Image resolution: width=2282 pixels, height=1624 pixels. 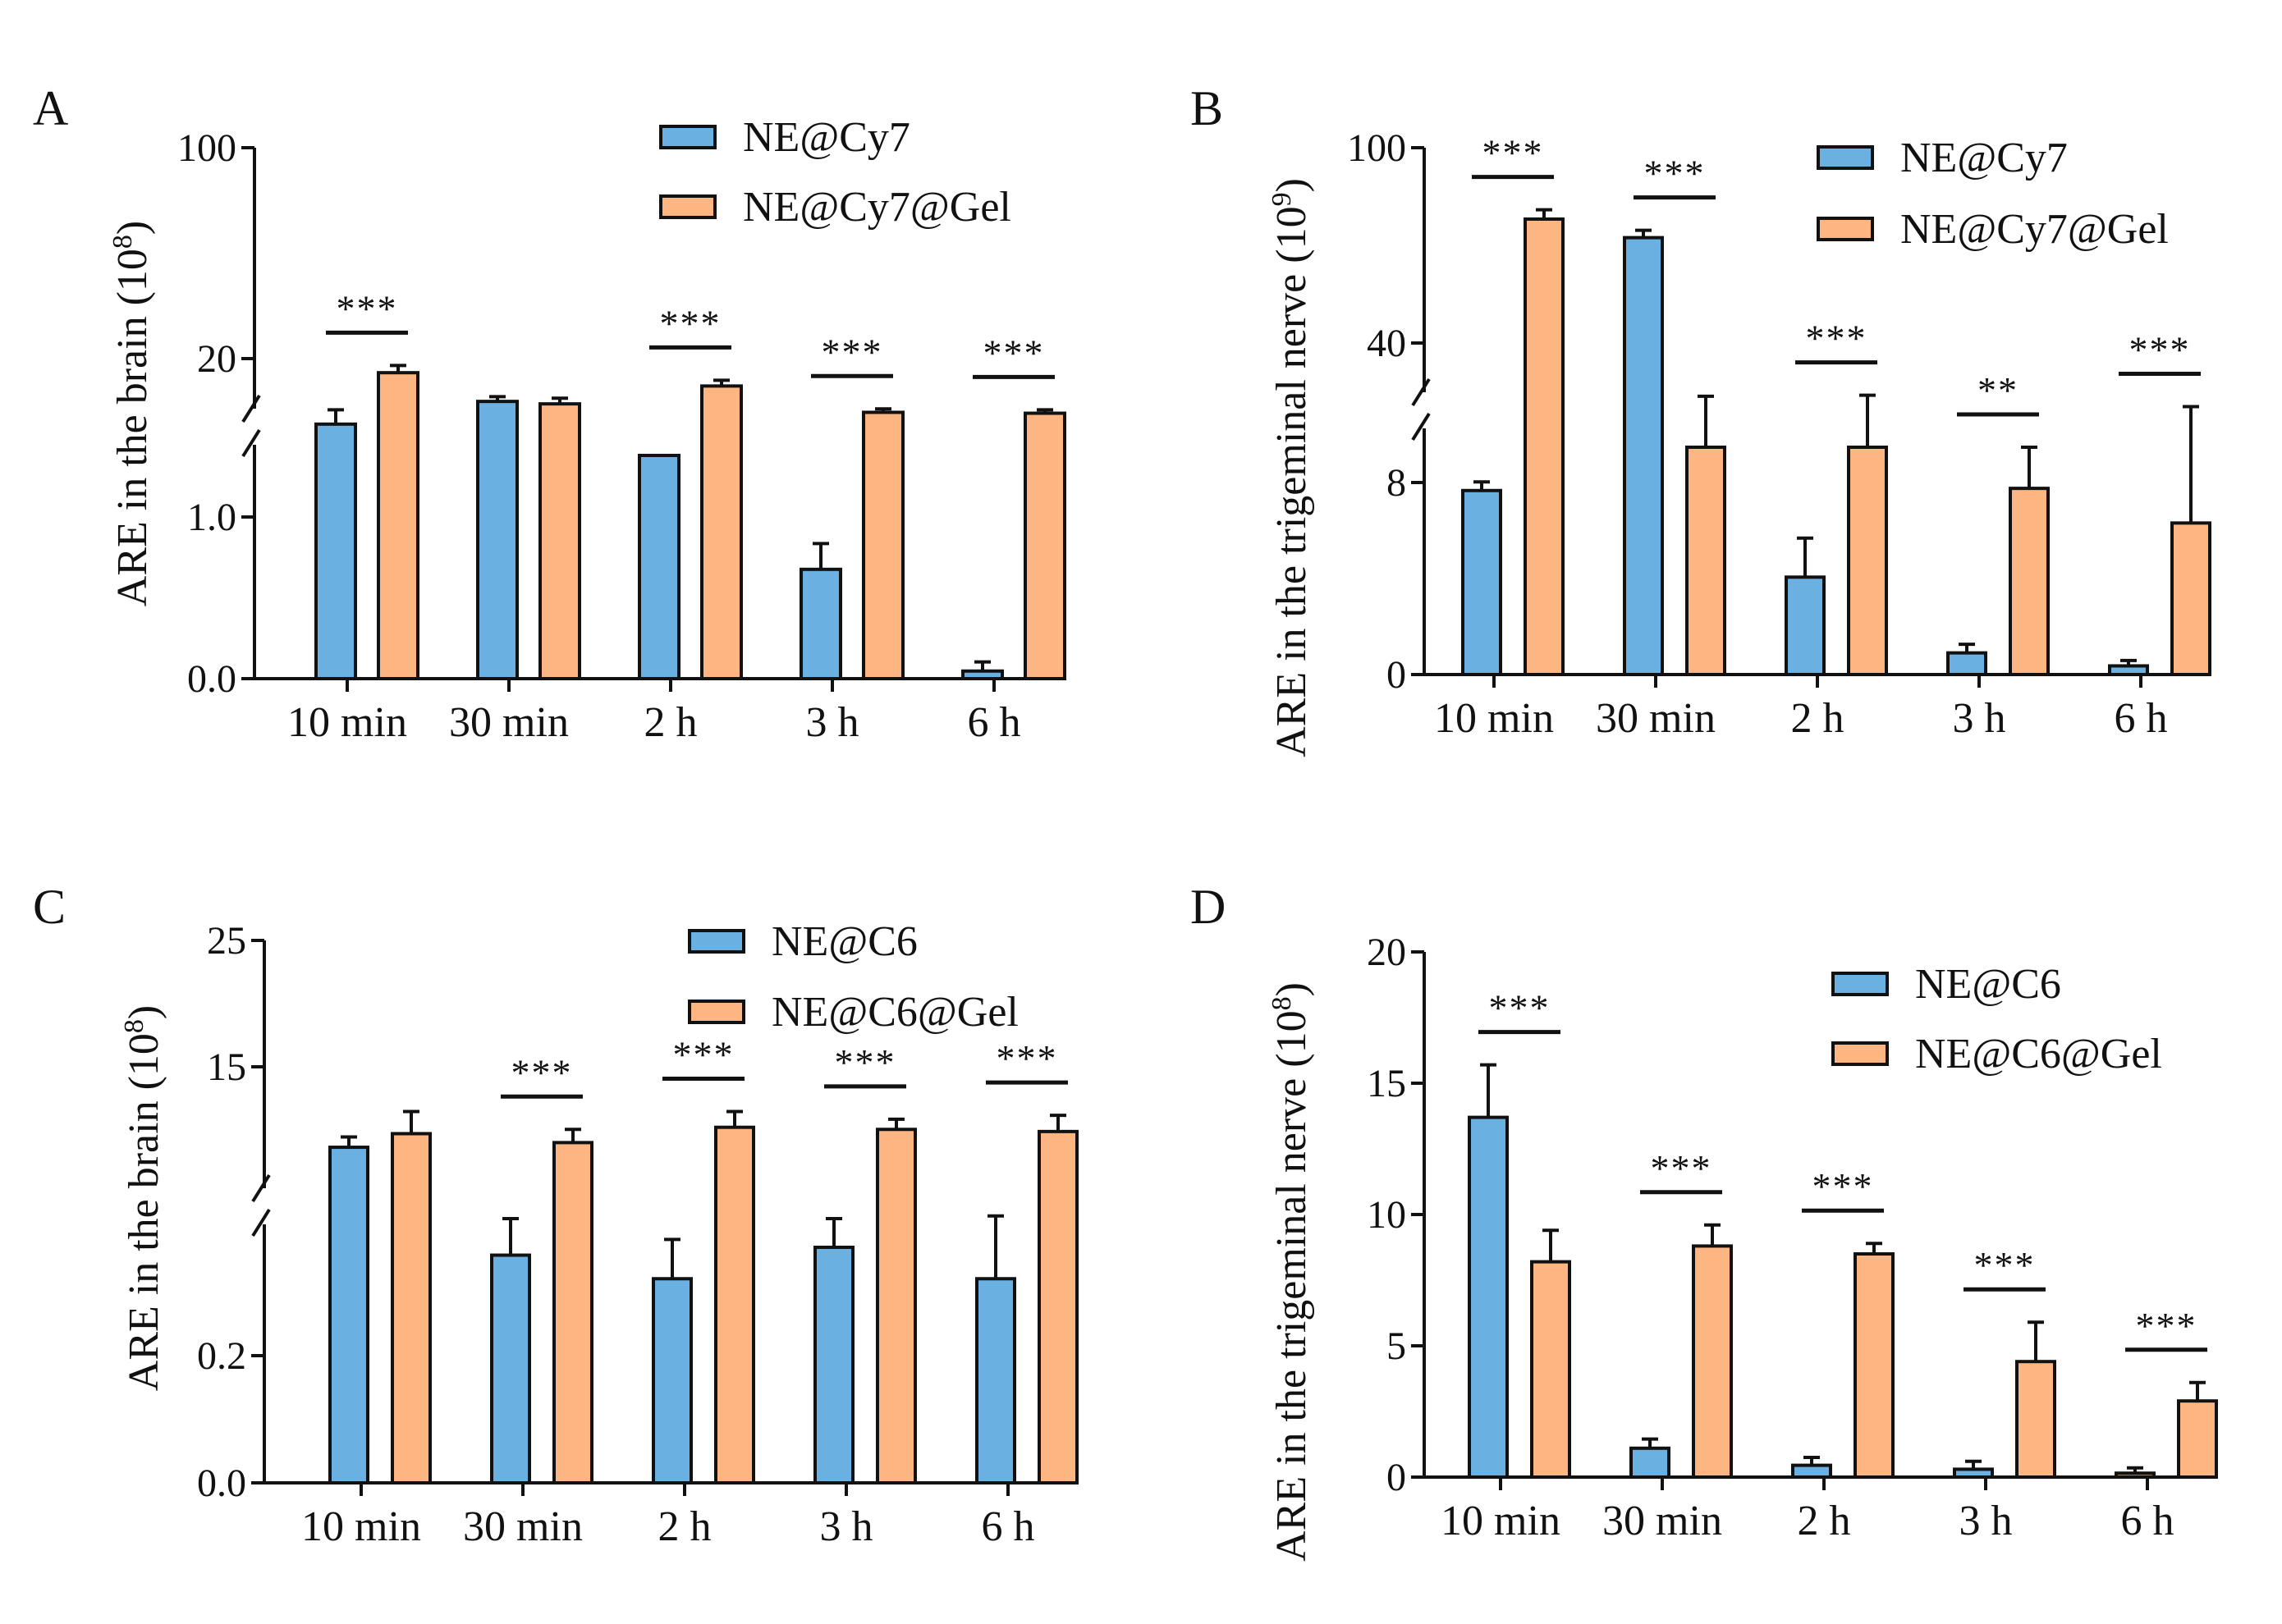 What do you see at coordinates (1386, 1215) in the screenshot?
I see `y-tick-label: 10` at bounding box center [1386, 1215].